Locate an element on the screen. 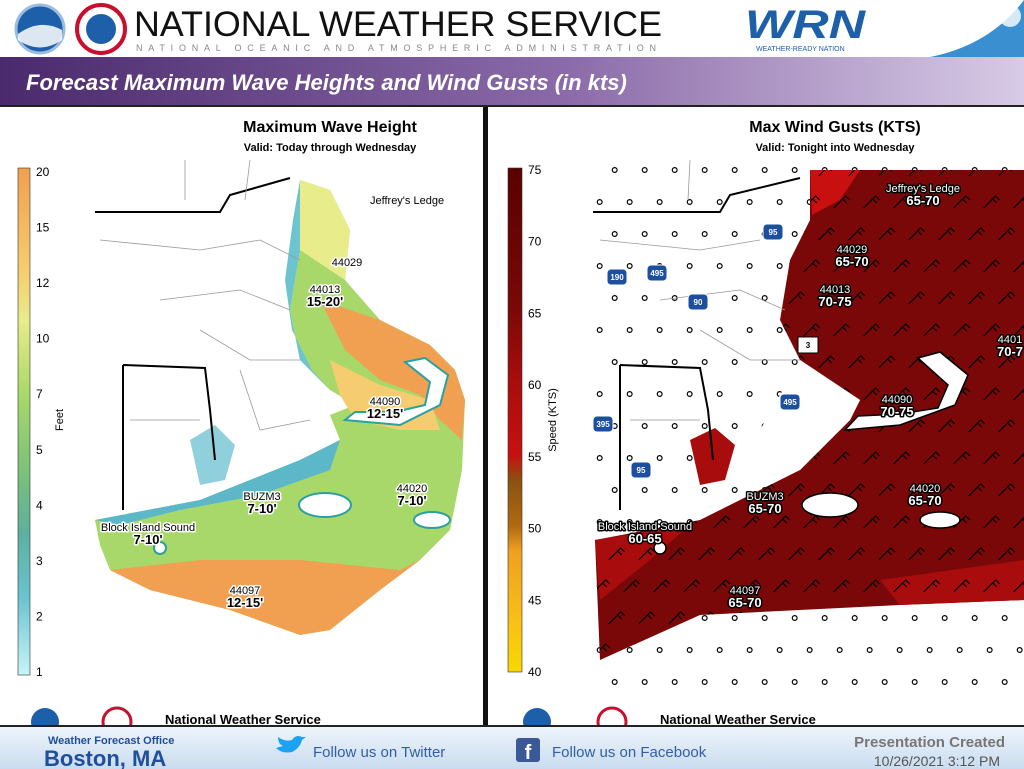 This screenshot has width=1024, height=769. legend-tick: 3 is located at coordinates (39, 561).